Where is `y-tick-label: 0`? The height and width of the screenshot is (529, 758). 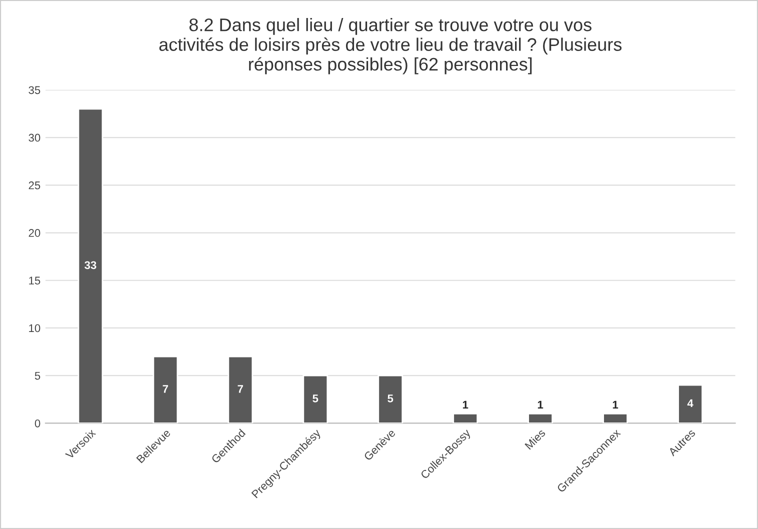
y-tick-label: 0 is located at coordinates (37, 423).